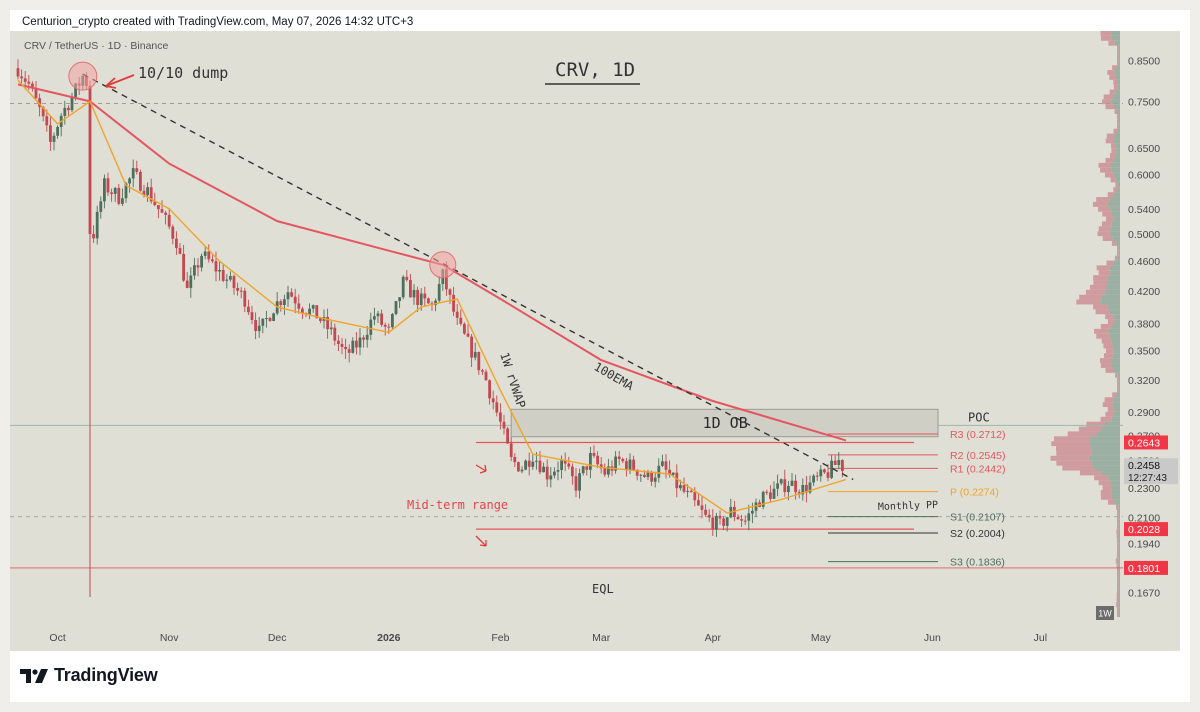 The image size is (1200, 712). What do you see at coordinates (34, 675) in the screenshot?
I see `tradingview-logo-icon` at bounding box center [34, 675].